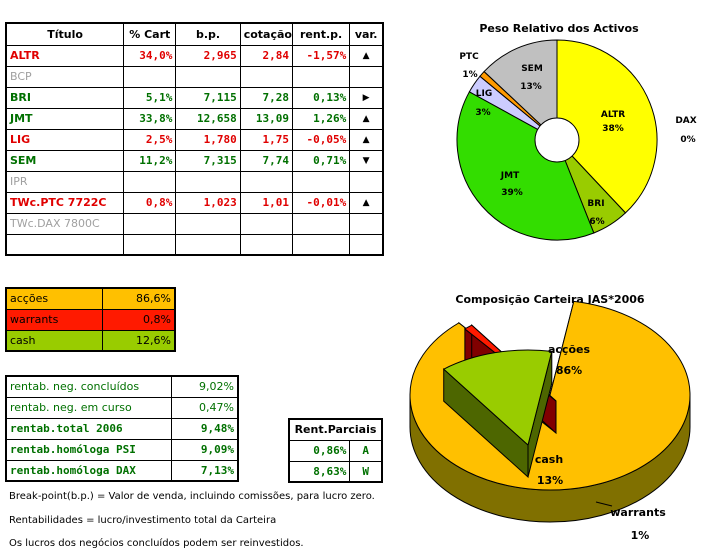 This screenshot has height=550, width=722. I want to click on cell-title: ALTR, so click(65, 55).